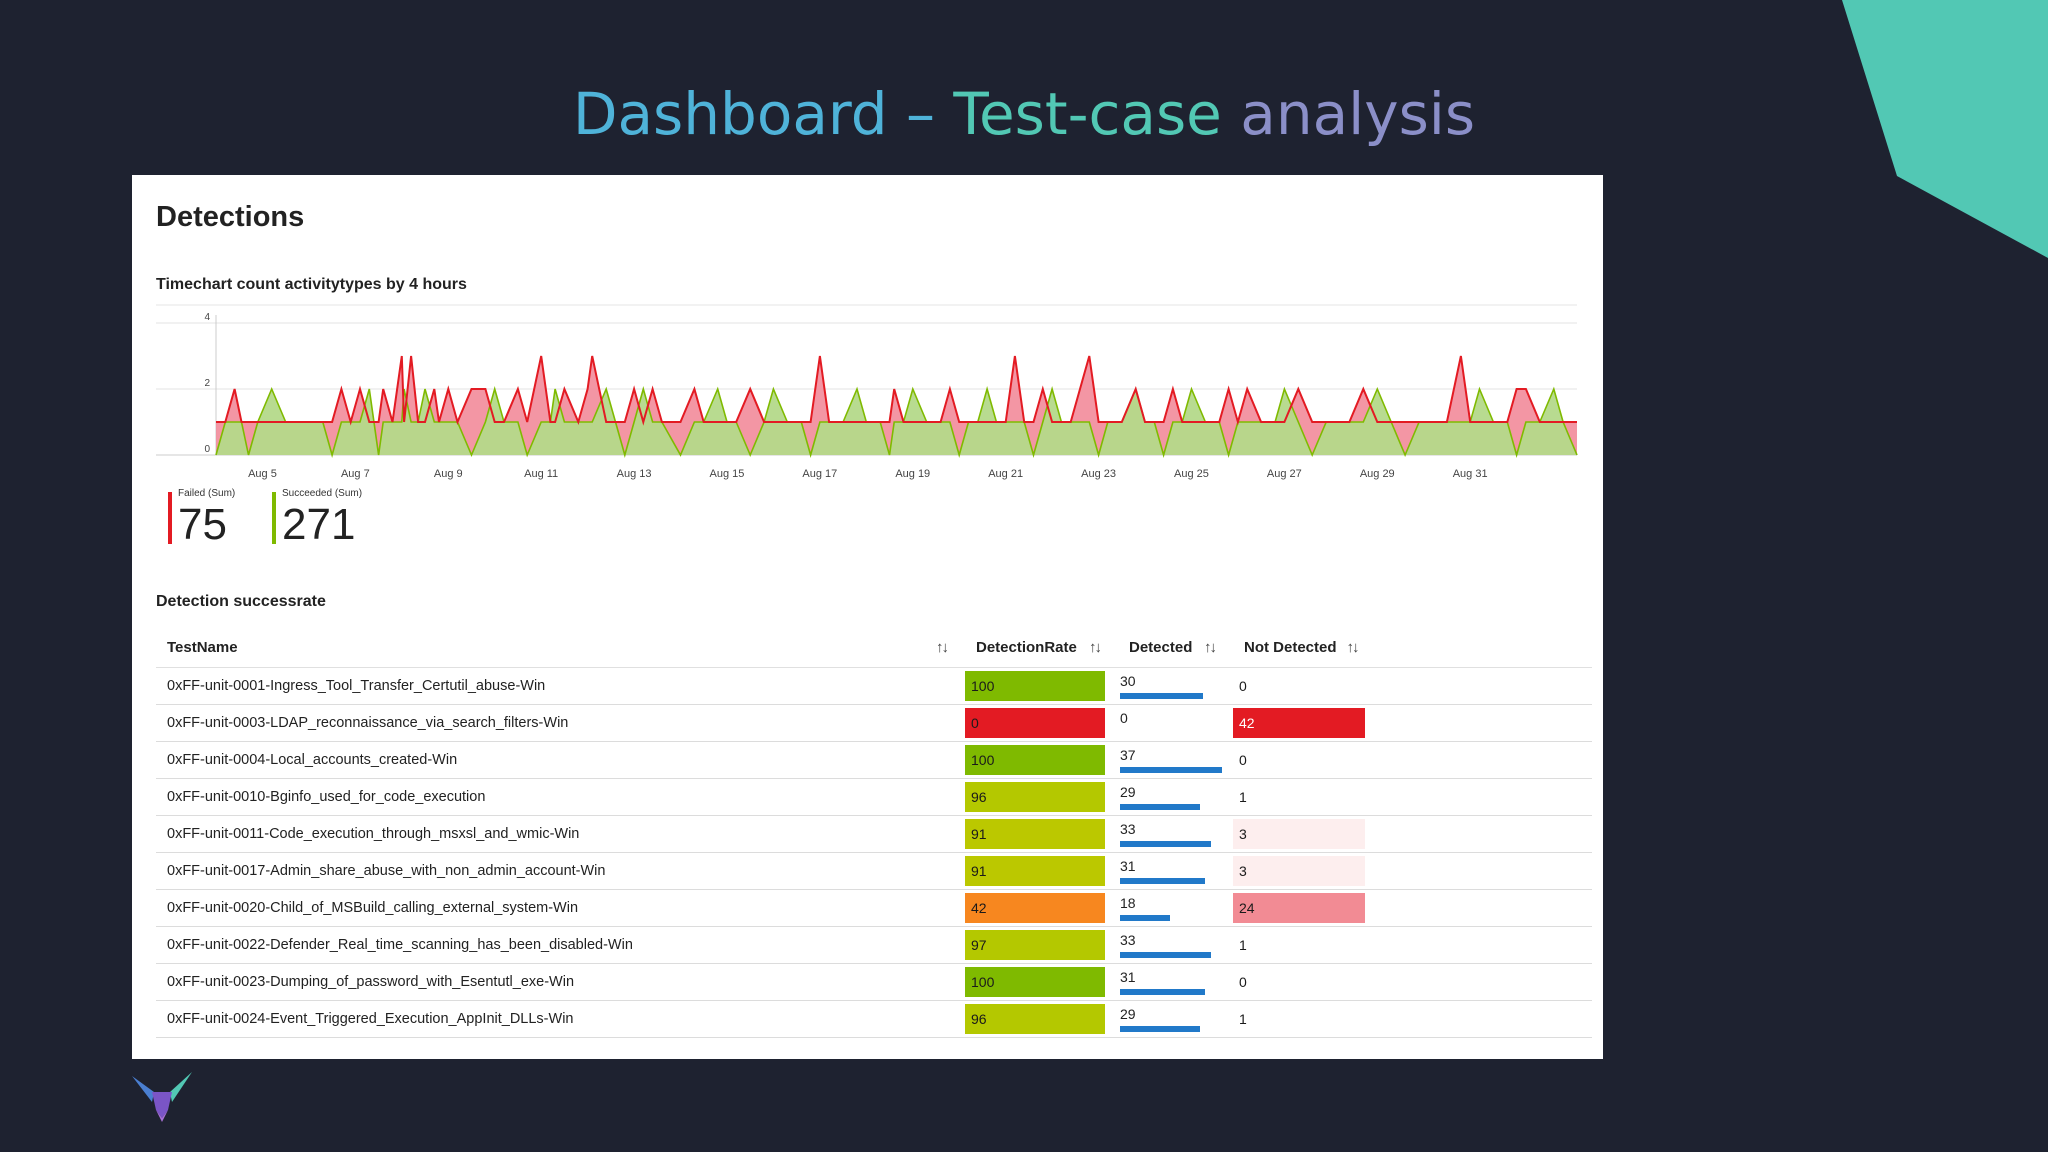 The image size is (2048, 1152). I want to click on detection-rate-cell: 97, so click(1041, 945).